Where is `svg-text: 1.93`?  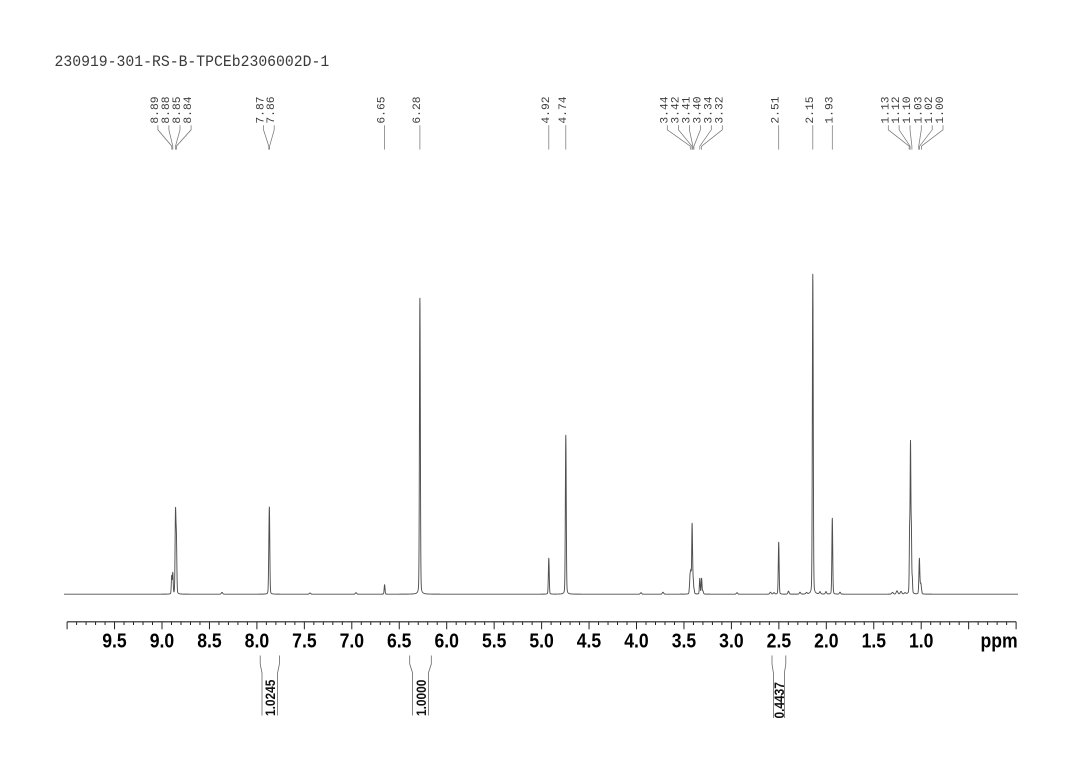 svg-text: 1.93 is located at coordinates (830, 109).